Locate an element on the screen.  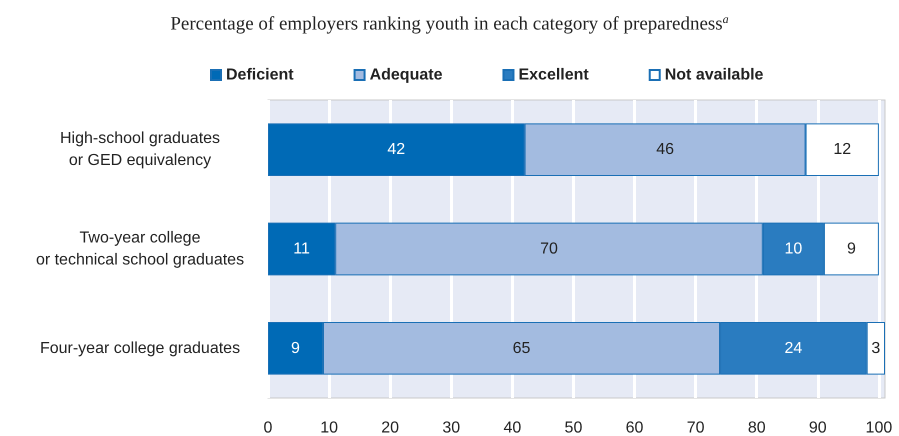
y-tick-label: Four-year college graduates is located at coordinates (140, 348).